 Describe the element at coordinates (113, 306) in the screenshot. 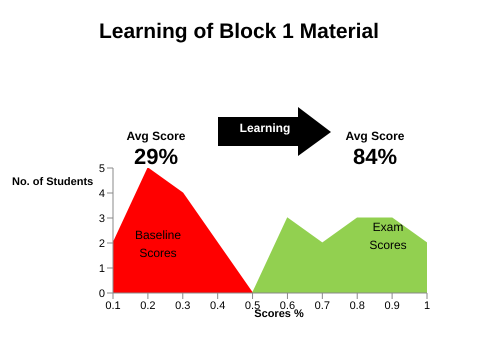

I see `x-tick-label: 0.1` at that location.